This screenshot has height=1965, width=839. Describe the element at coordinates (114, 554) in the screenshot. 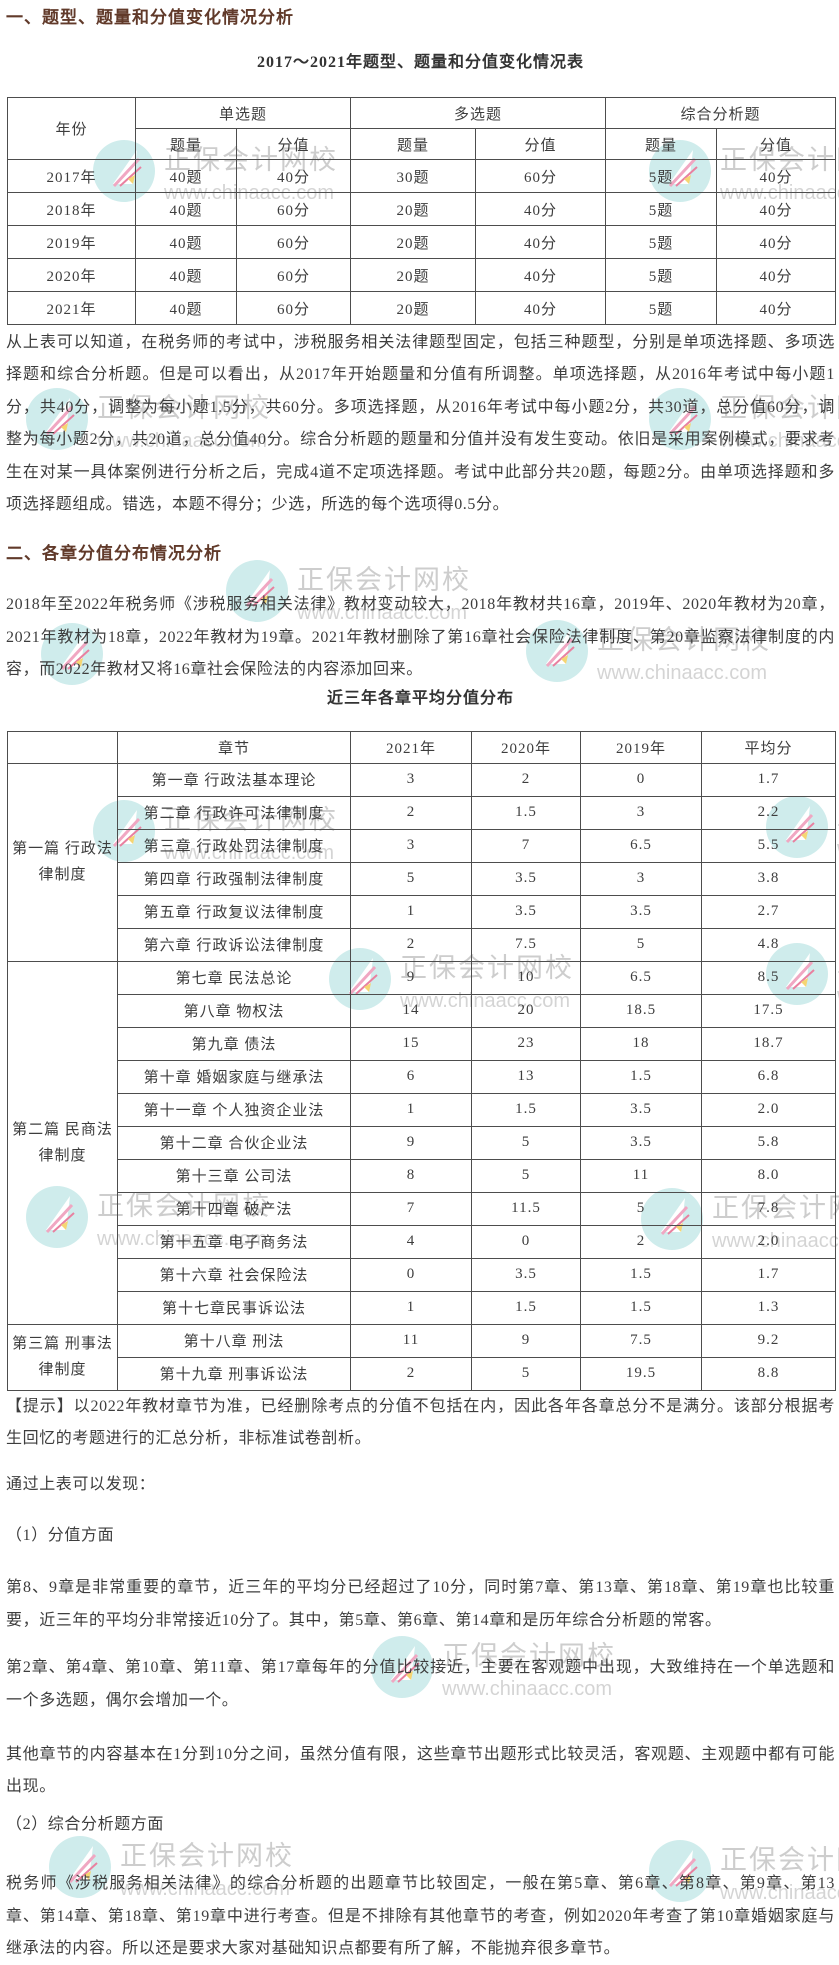

I see `section2-heading: 二、各章分值分布情况分析` at that location.